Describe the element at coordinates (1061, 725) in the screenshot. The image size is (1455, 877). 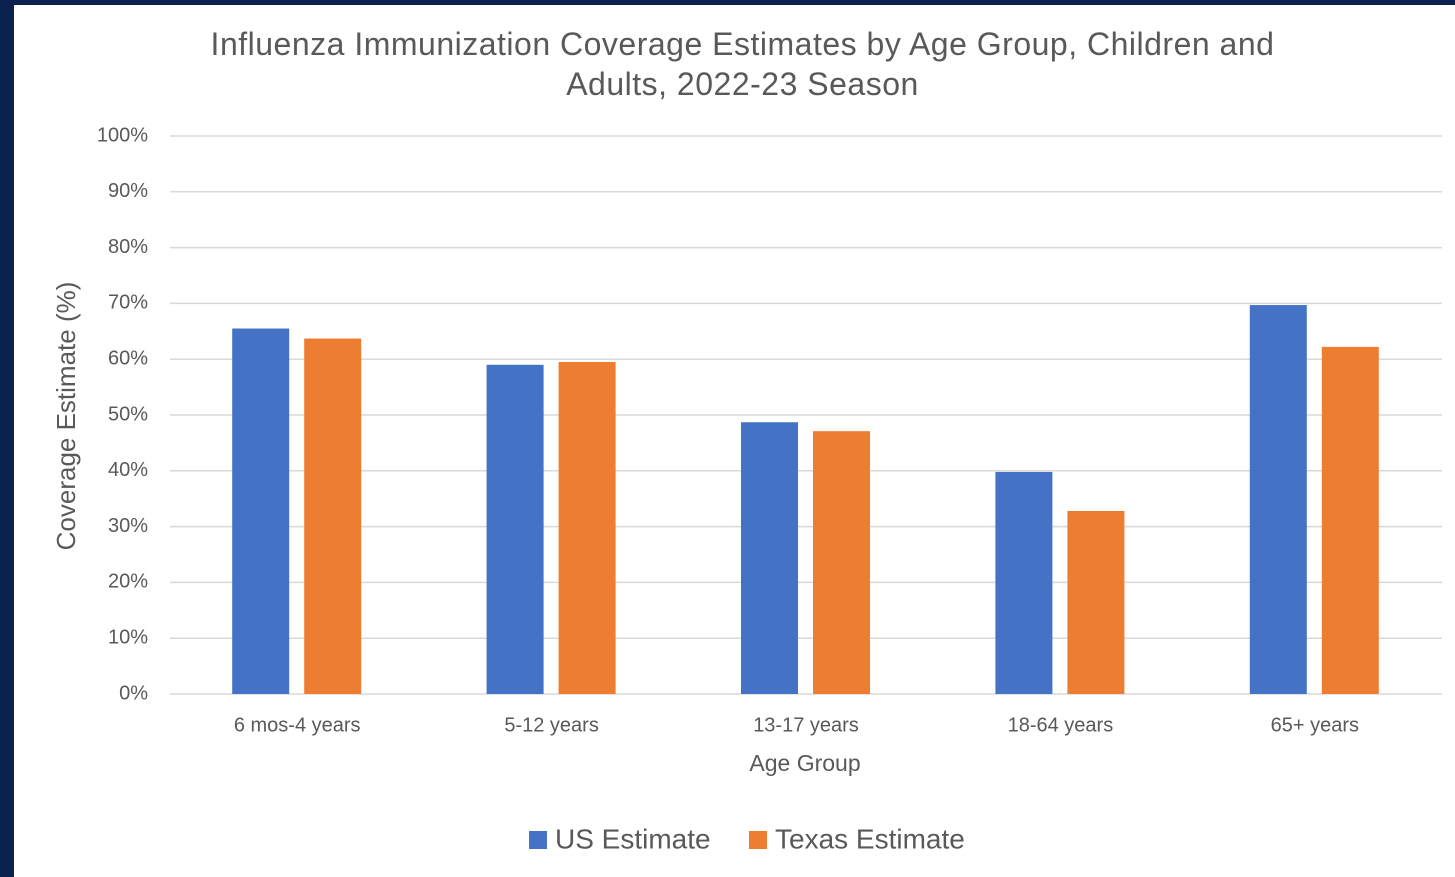
I see `x-tick-label: 18-64 years` at that location.